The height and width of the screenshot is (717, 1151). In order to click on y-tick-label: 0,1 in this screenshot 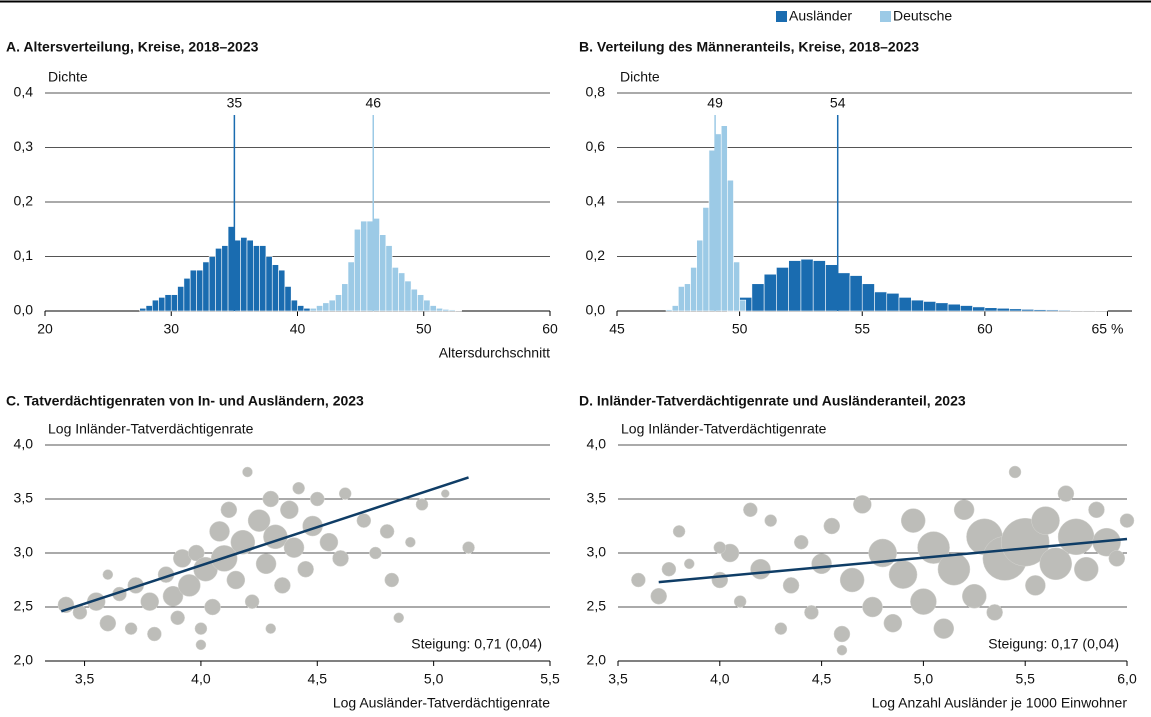, I will do `click(24, 255)`.